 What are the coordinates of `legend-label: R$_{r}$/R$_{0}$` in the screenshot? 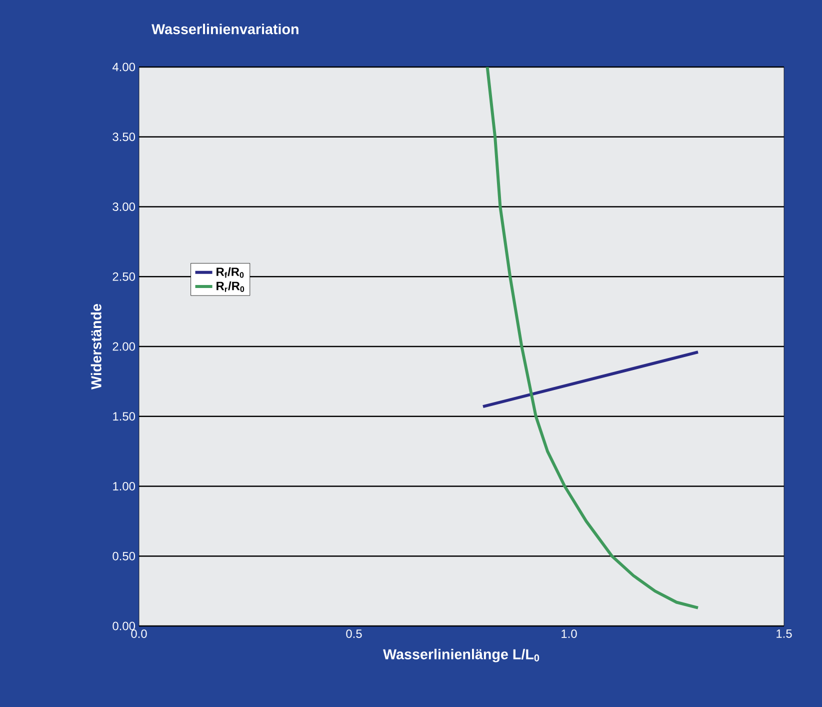 It's located at (230, 286).